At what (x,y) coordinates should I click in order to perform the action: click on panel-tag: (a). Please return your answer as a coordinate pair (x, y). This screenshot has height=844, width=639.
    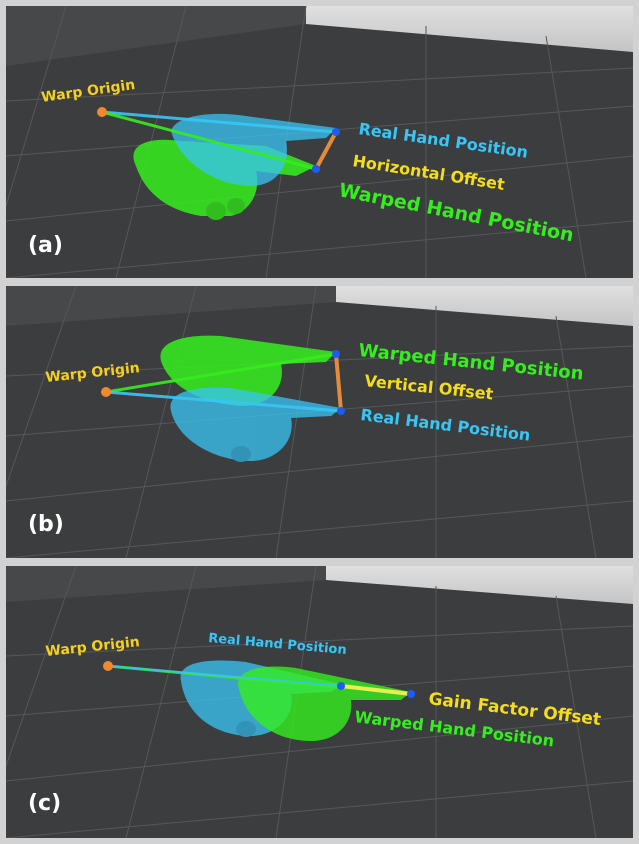
    Looking at the image, I should click on (45, 245).